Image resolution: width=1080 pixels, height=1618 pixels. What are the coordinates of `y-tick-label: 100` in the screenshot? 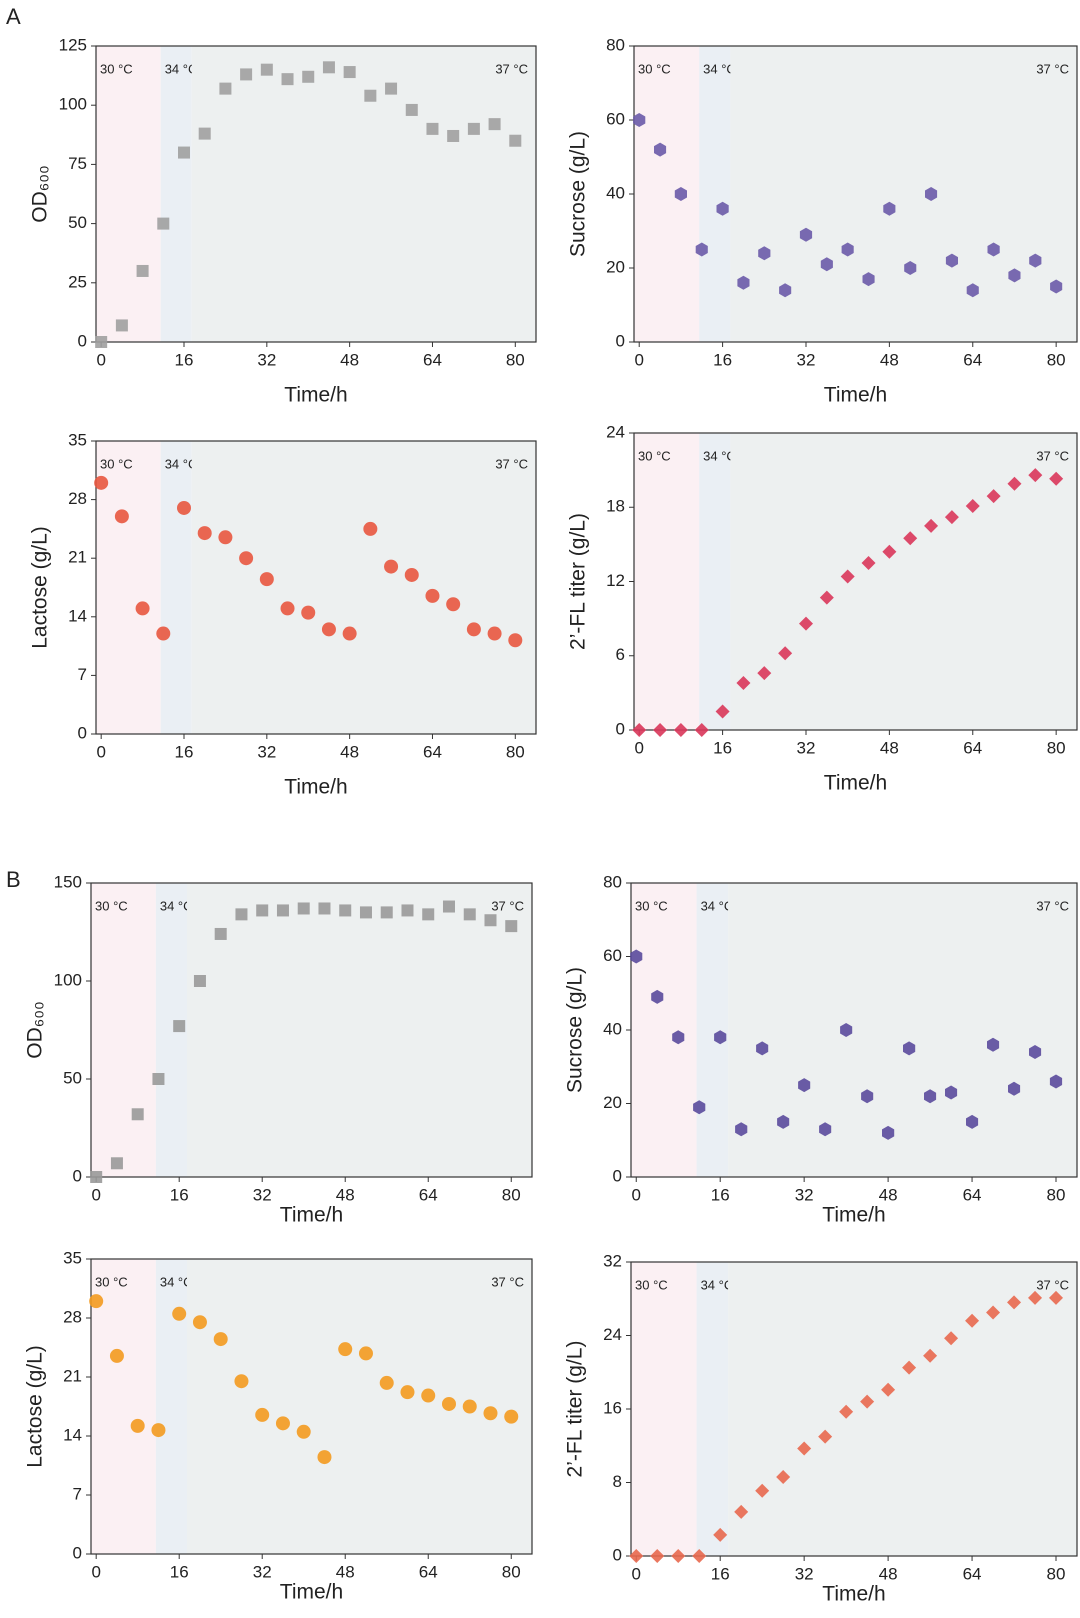 It's located at (68, 979).